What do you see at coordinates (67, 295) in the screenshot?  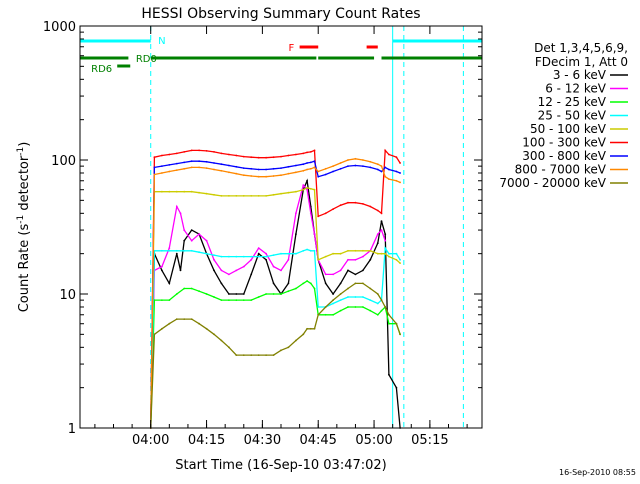 I see `y-tick-label: 10` at bounding box center [67, 295].